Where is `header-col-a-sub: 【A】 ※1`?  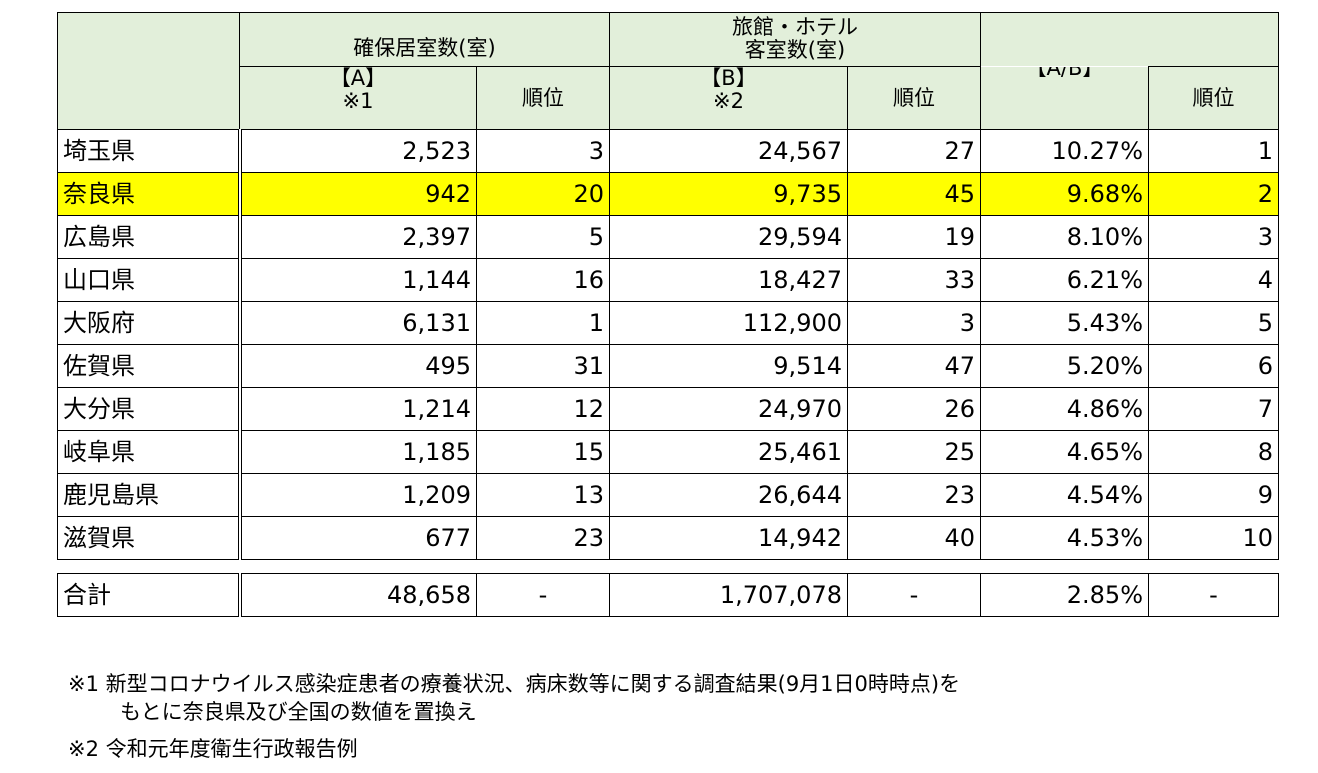 header-col-a-sub: 【A】 ※1 is located at coordinates (358, 98).